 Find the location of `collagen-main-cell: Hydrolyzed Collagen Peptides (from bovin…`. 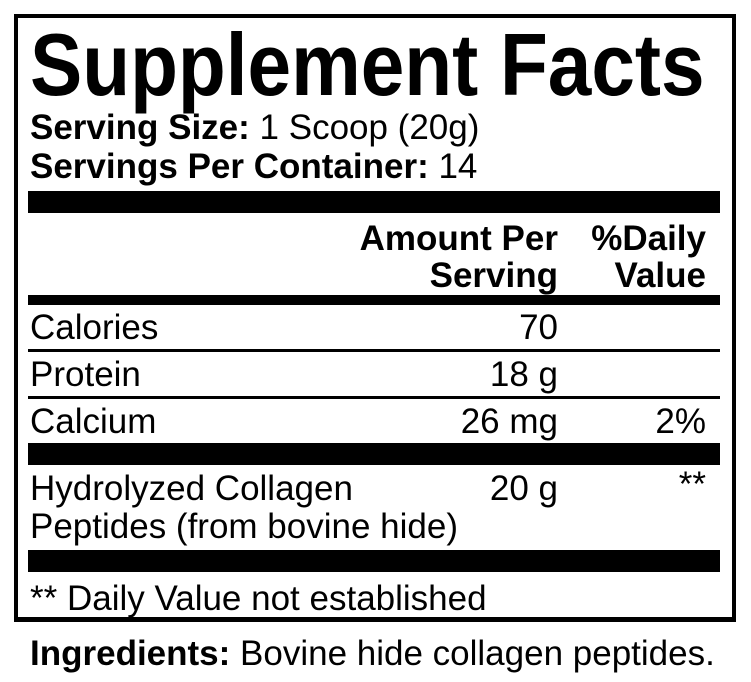

collagen-main-cell: Hydrolyzed Collagen Peptides (from bovin… is located at coordinates (294, 508).